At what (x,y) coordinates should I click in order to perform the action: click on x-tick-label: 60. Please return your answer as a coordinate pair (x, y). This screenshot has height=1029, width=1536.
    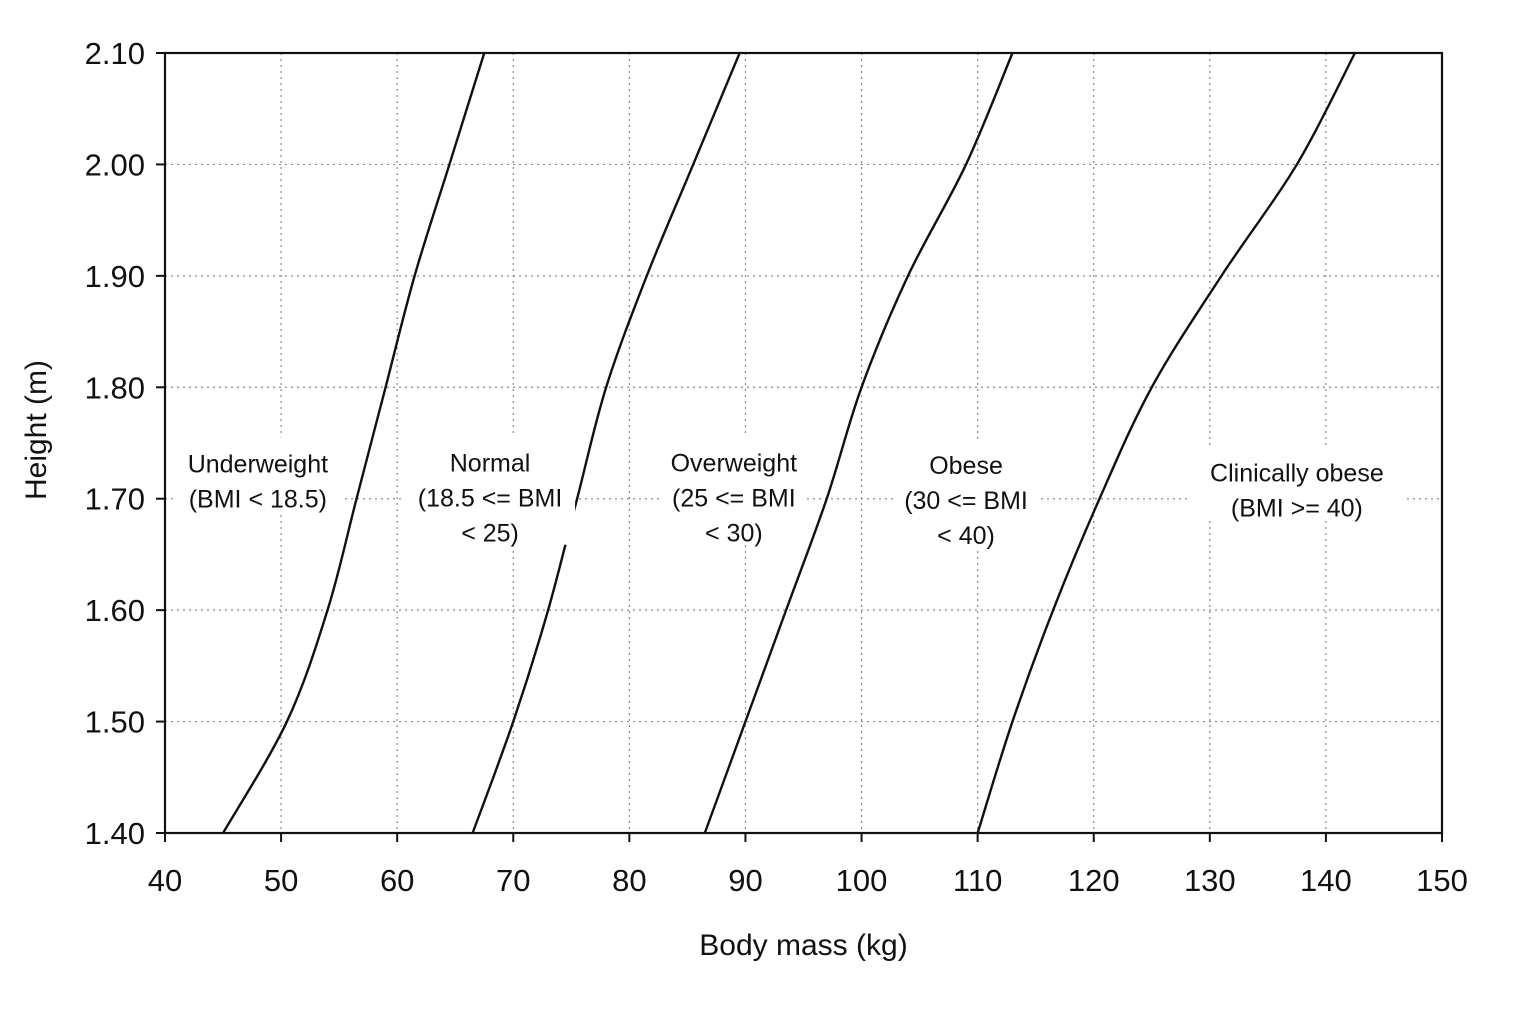
    Looking at the image, I should click on (397, 880).